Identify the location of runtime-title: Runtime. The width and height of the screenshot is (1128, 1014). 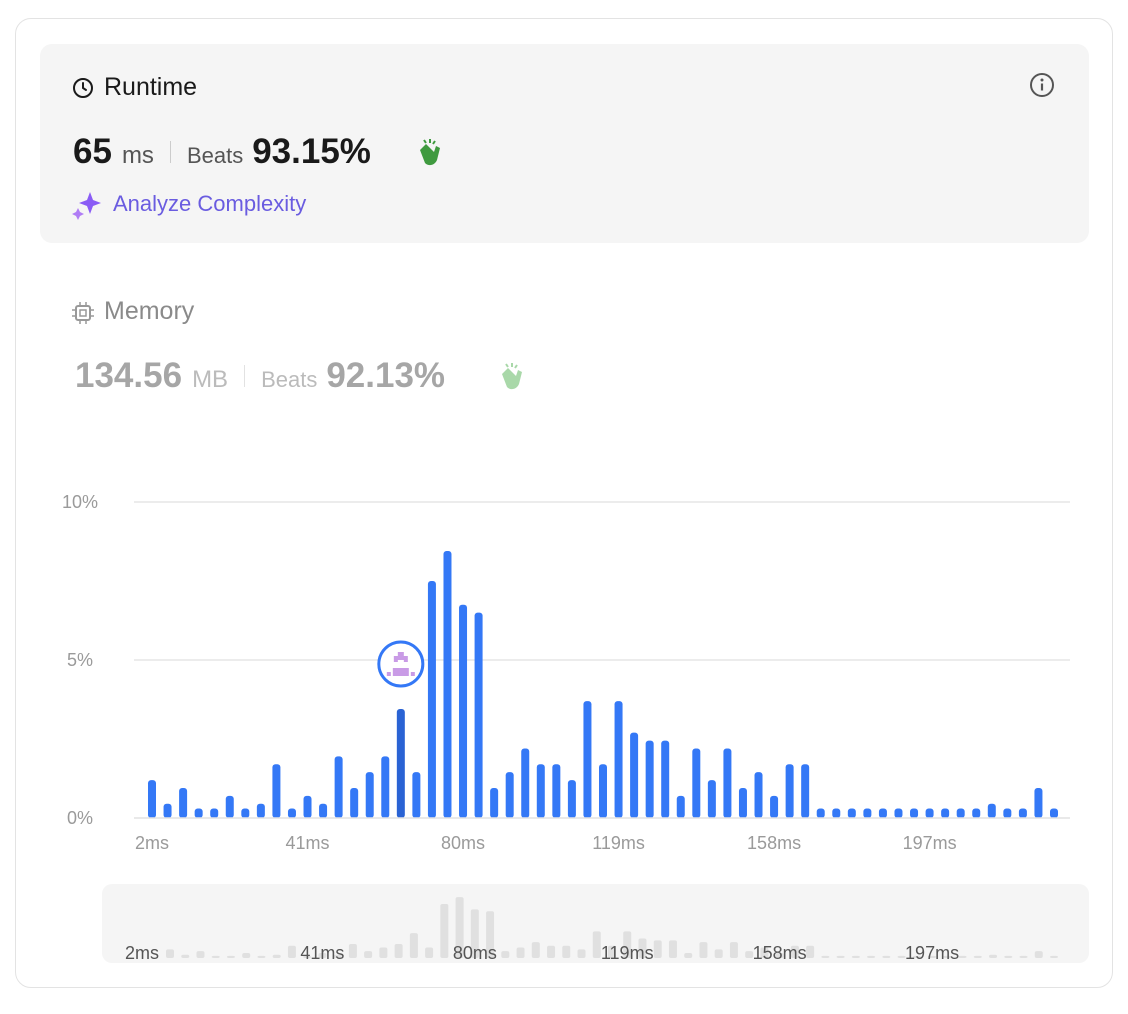
(151, 87).